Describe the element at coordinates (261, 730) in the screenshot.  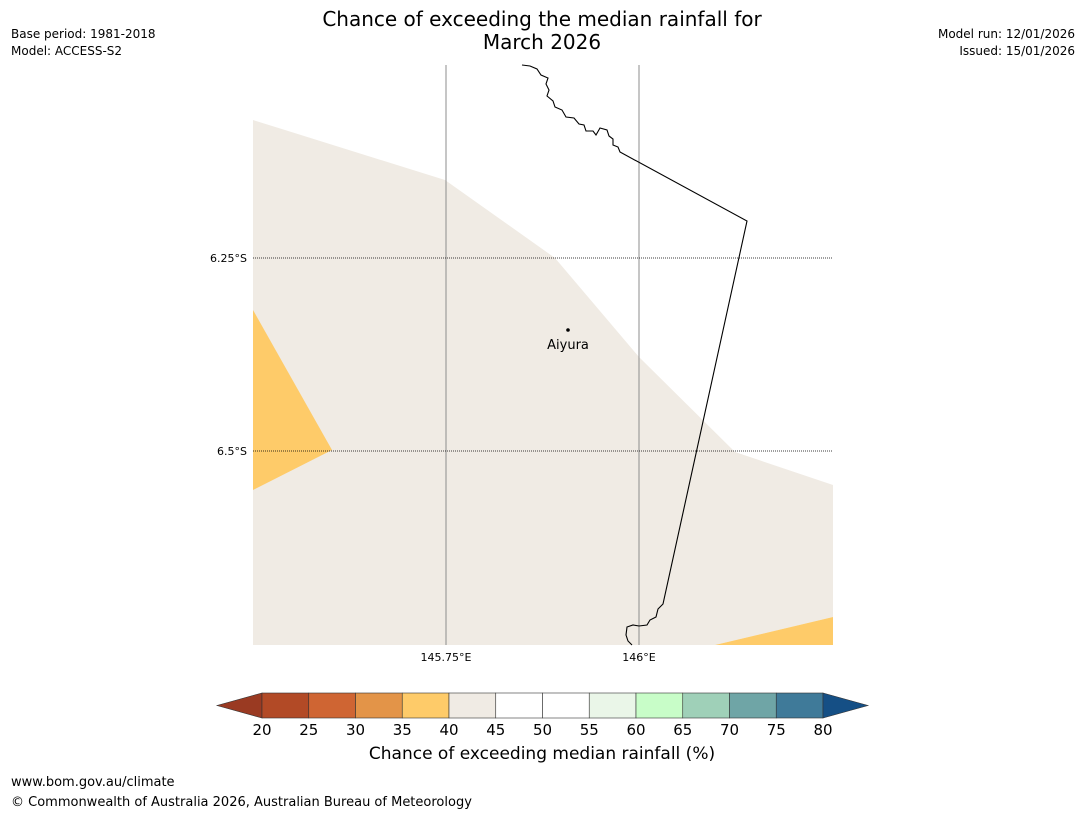
I see `colorbar-tick-20: 20` at that location.